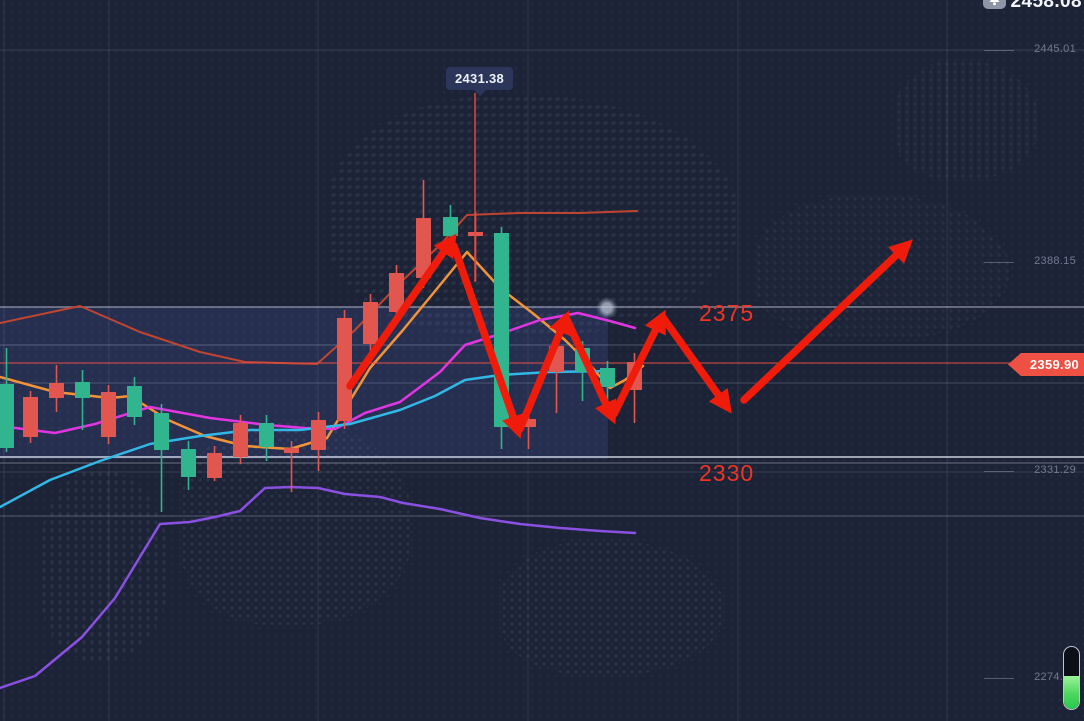 This screenshot has height=721, width=1084. I want to click on upper-band-line, so click(319, 287).